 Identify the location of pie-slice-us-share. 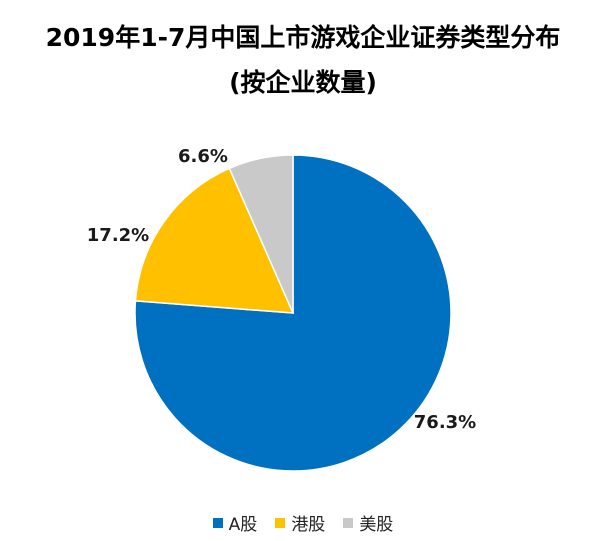
(261, 234).